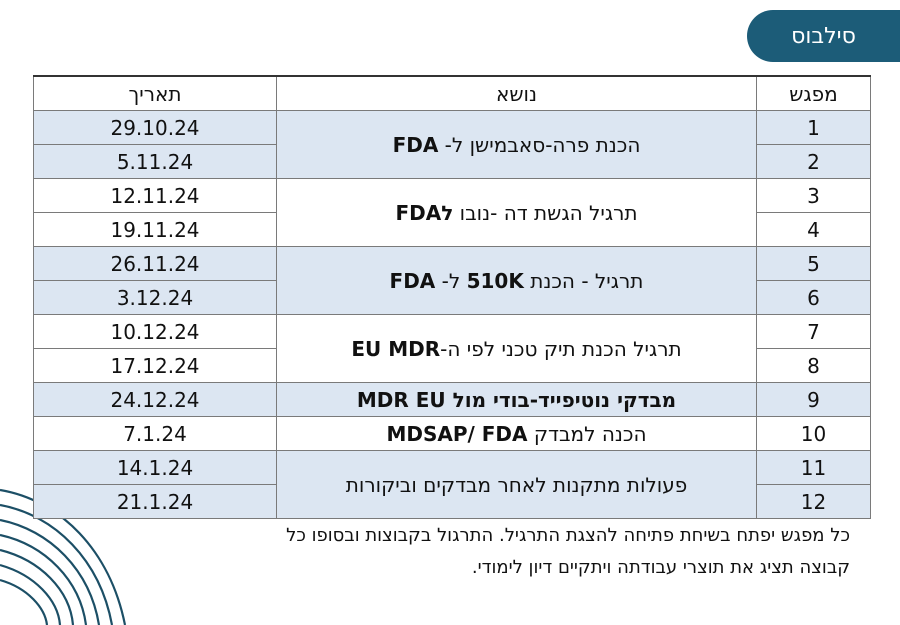 The width and height of the screenshot is (900, 625). What do you see at coordinates (155, 501) in the screenshot?
I see `date-cell: 21.1.24` at bounding box center [155, 501].